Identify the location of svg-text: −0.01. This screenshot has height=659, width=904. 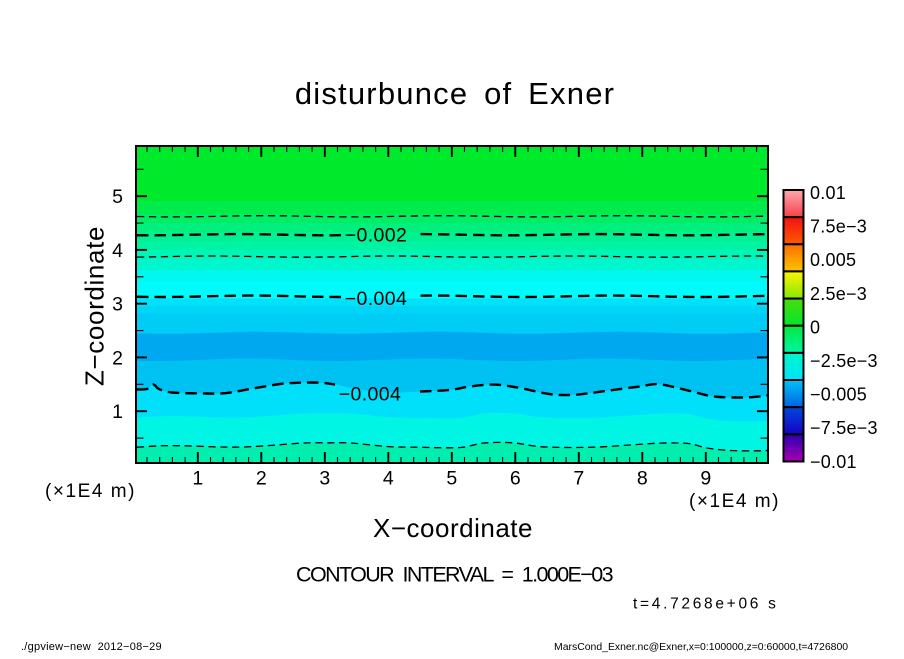
(833, 462).